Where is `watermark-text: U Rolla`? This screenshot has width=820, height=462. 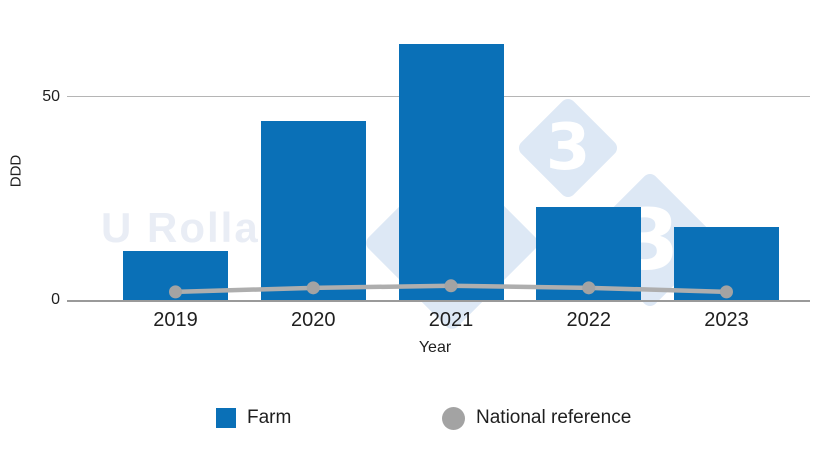 watermark-text: U Rolla is located at coordinates (180, 227).